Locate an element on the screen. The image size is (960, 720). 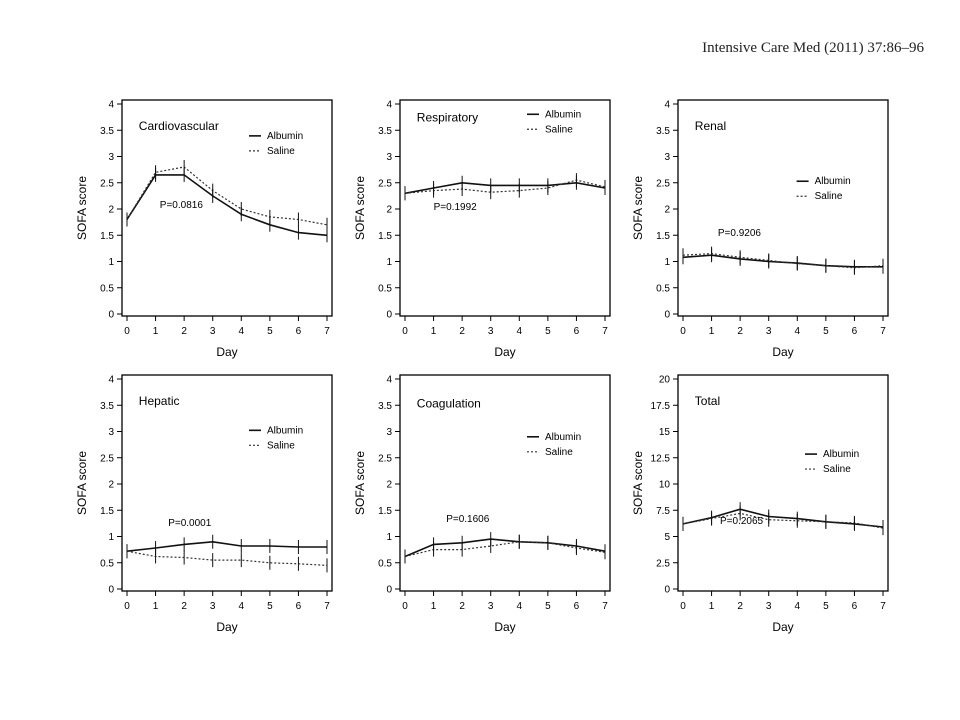
y-tick-label: 10 is located at coordinates (665, 485).